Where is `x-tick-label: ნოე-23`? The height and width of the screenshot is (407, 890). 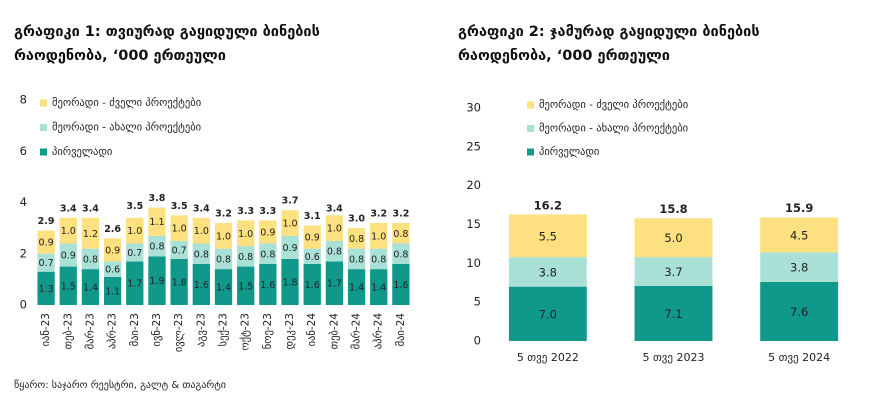
x-tick-label: ნოე-23 is located at coordinates (268, 331).